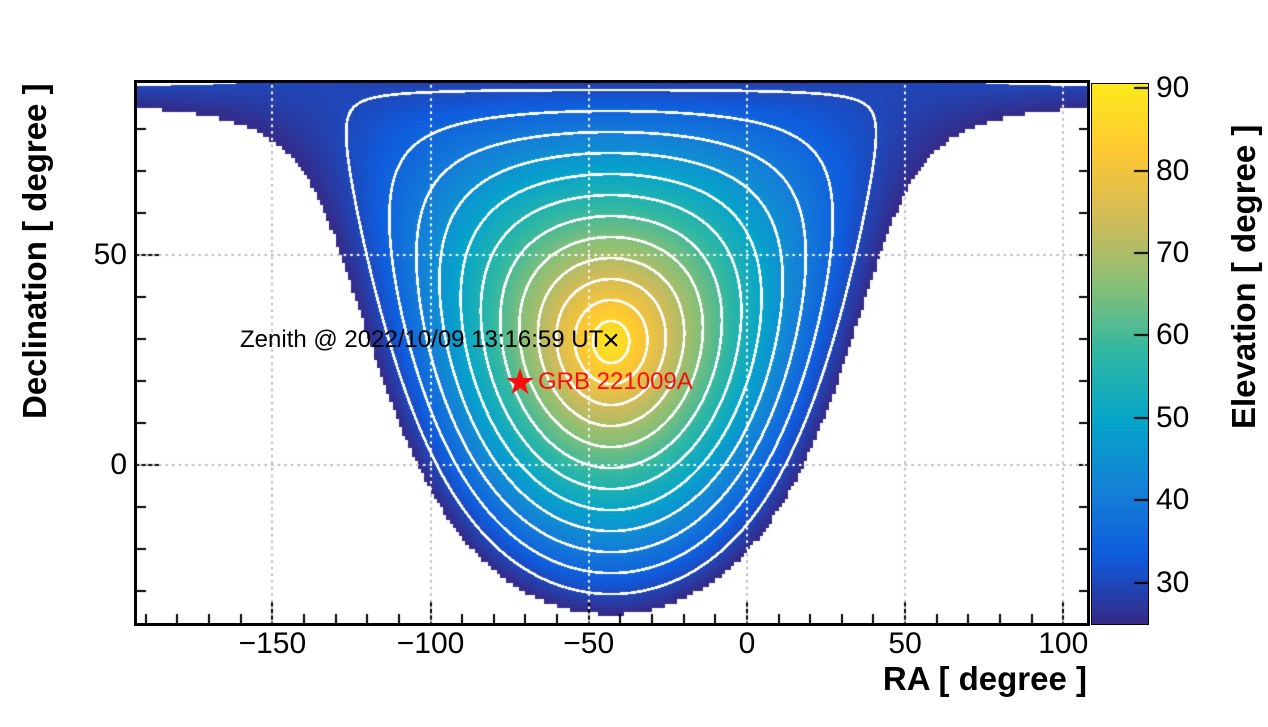 The image size is (1268, 727). Describe the element at coordinates (1243, 276) in the screenshot. I see `colorbar-title: Elevation [ degree ]` at that location.